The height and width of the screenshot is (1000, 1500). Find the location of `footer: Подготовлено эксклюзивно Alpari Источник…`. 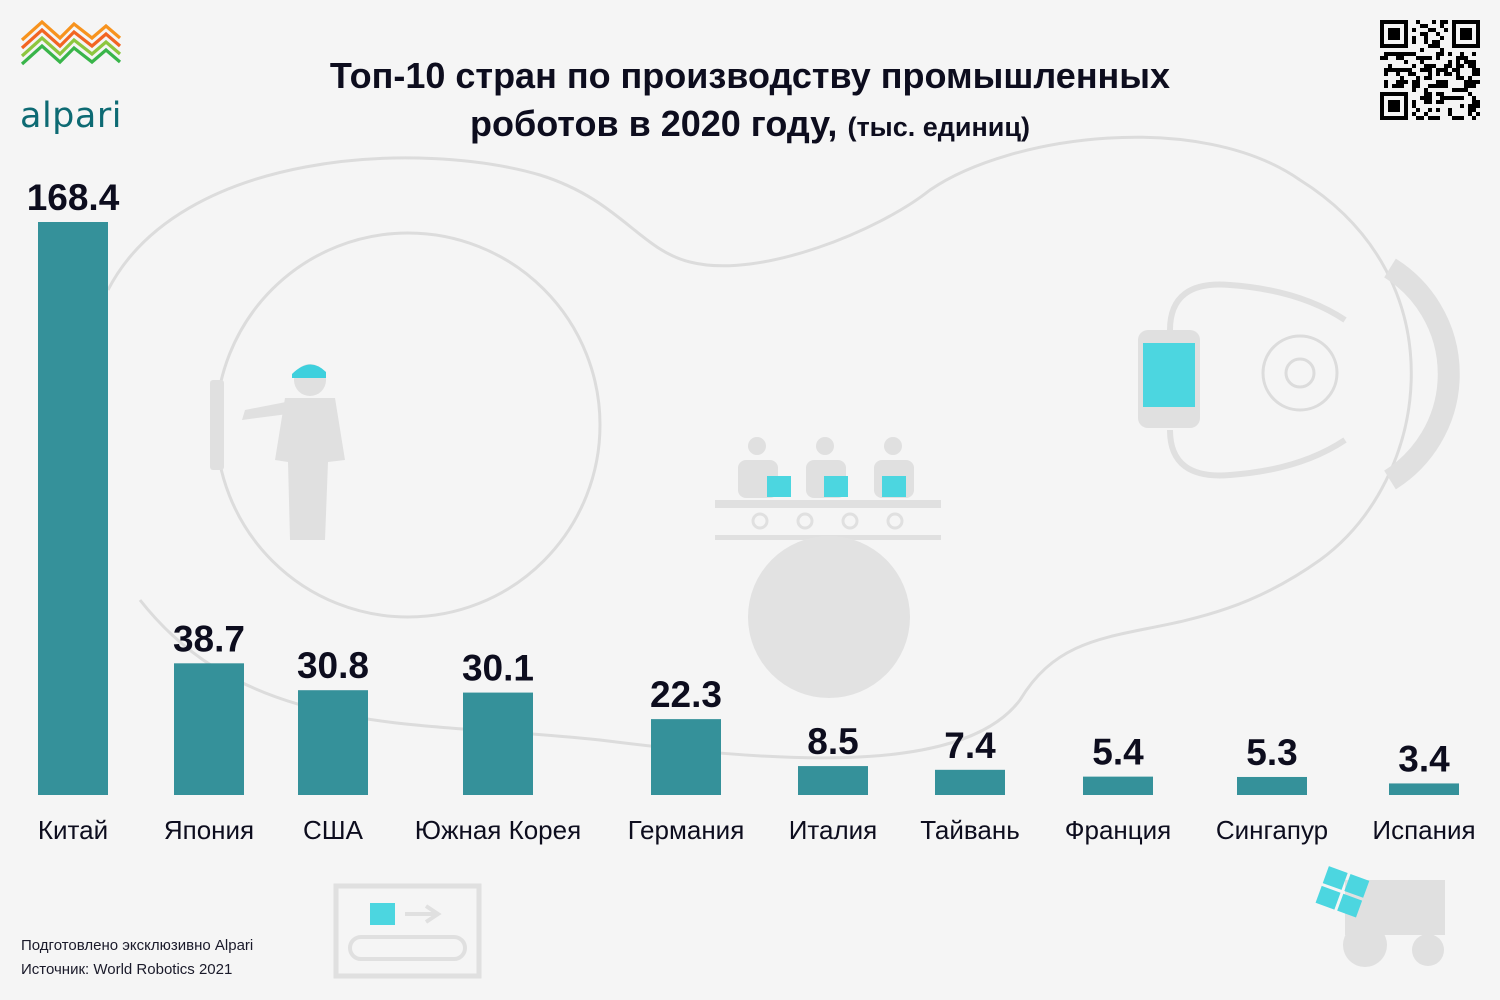

footer: Подготовлено эксклюзивно Alpari Источник… is located at coordinates (137, 958).